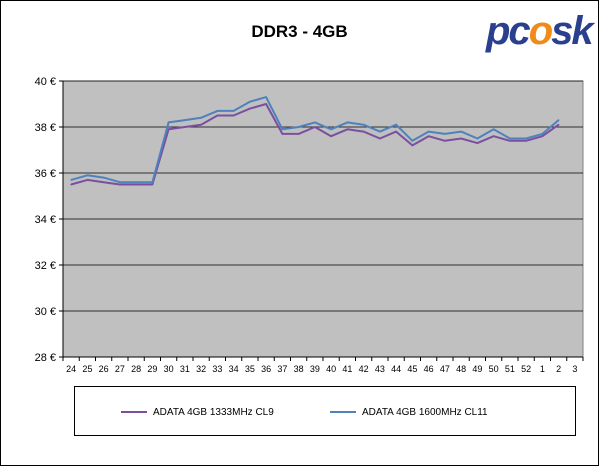 The width and height of the screenshot is (599, 466). I want to click on x-tick-label: 24, so click(71, 369).